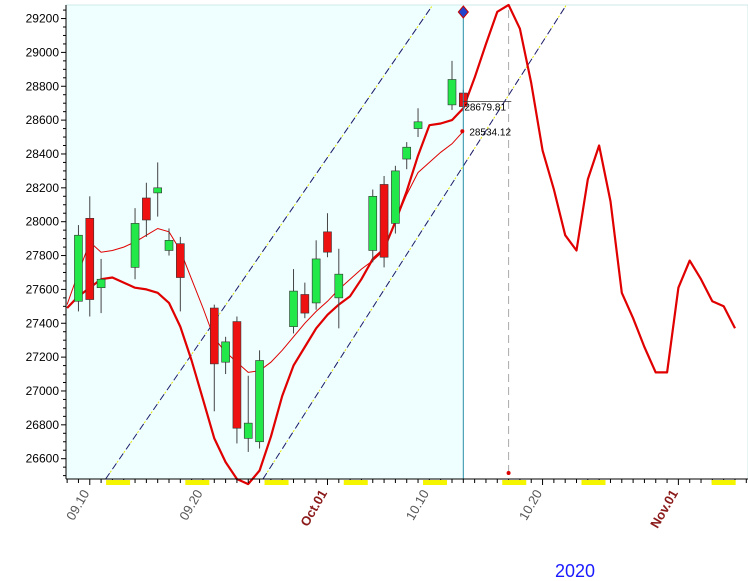 The height and width of the screenshot is (581, 748). What do you see at coordinates (462, 131) in the screenshot?
I see `tooltip-ma-dot` at bounding box center [462, 131].